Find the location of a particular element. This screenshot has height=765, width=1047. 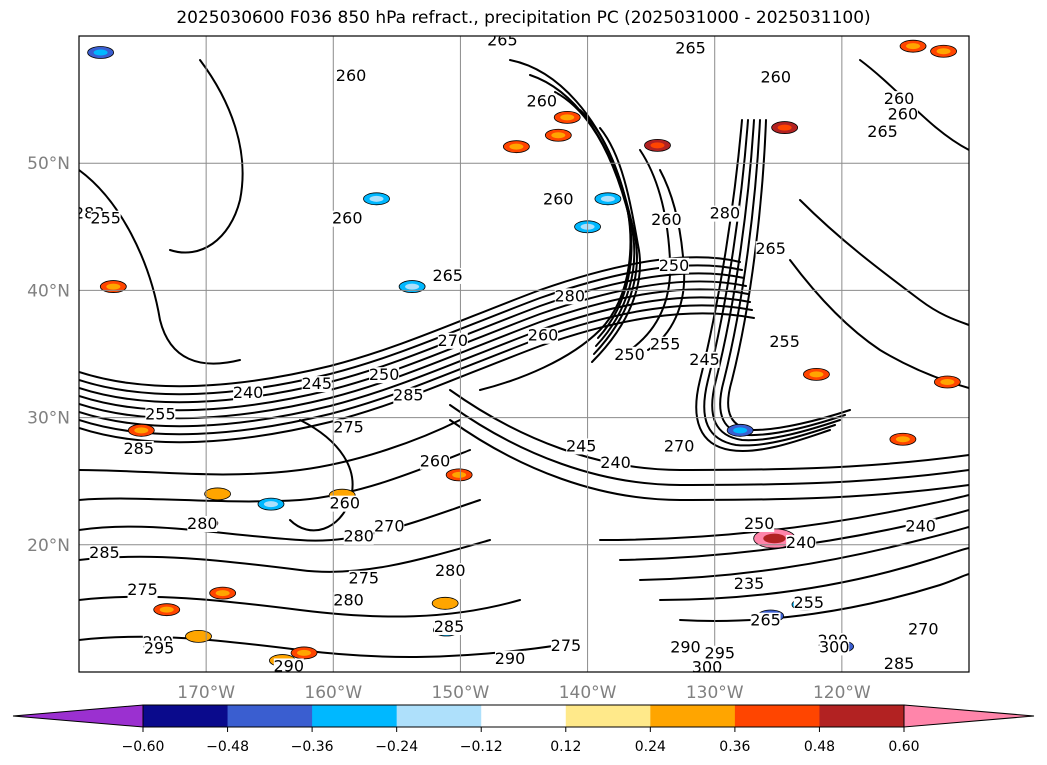

contour-label: 280 is located at coordinates (348, 599).